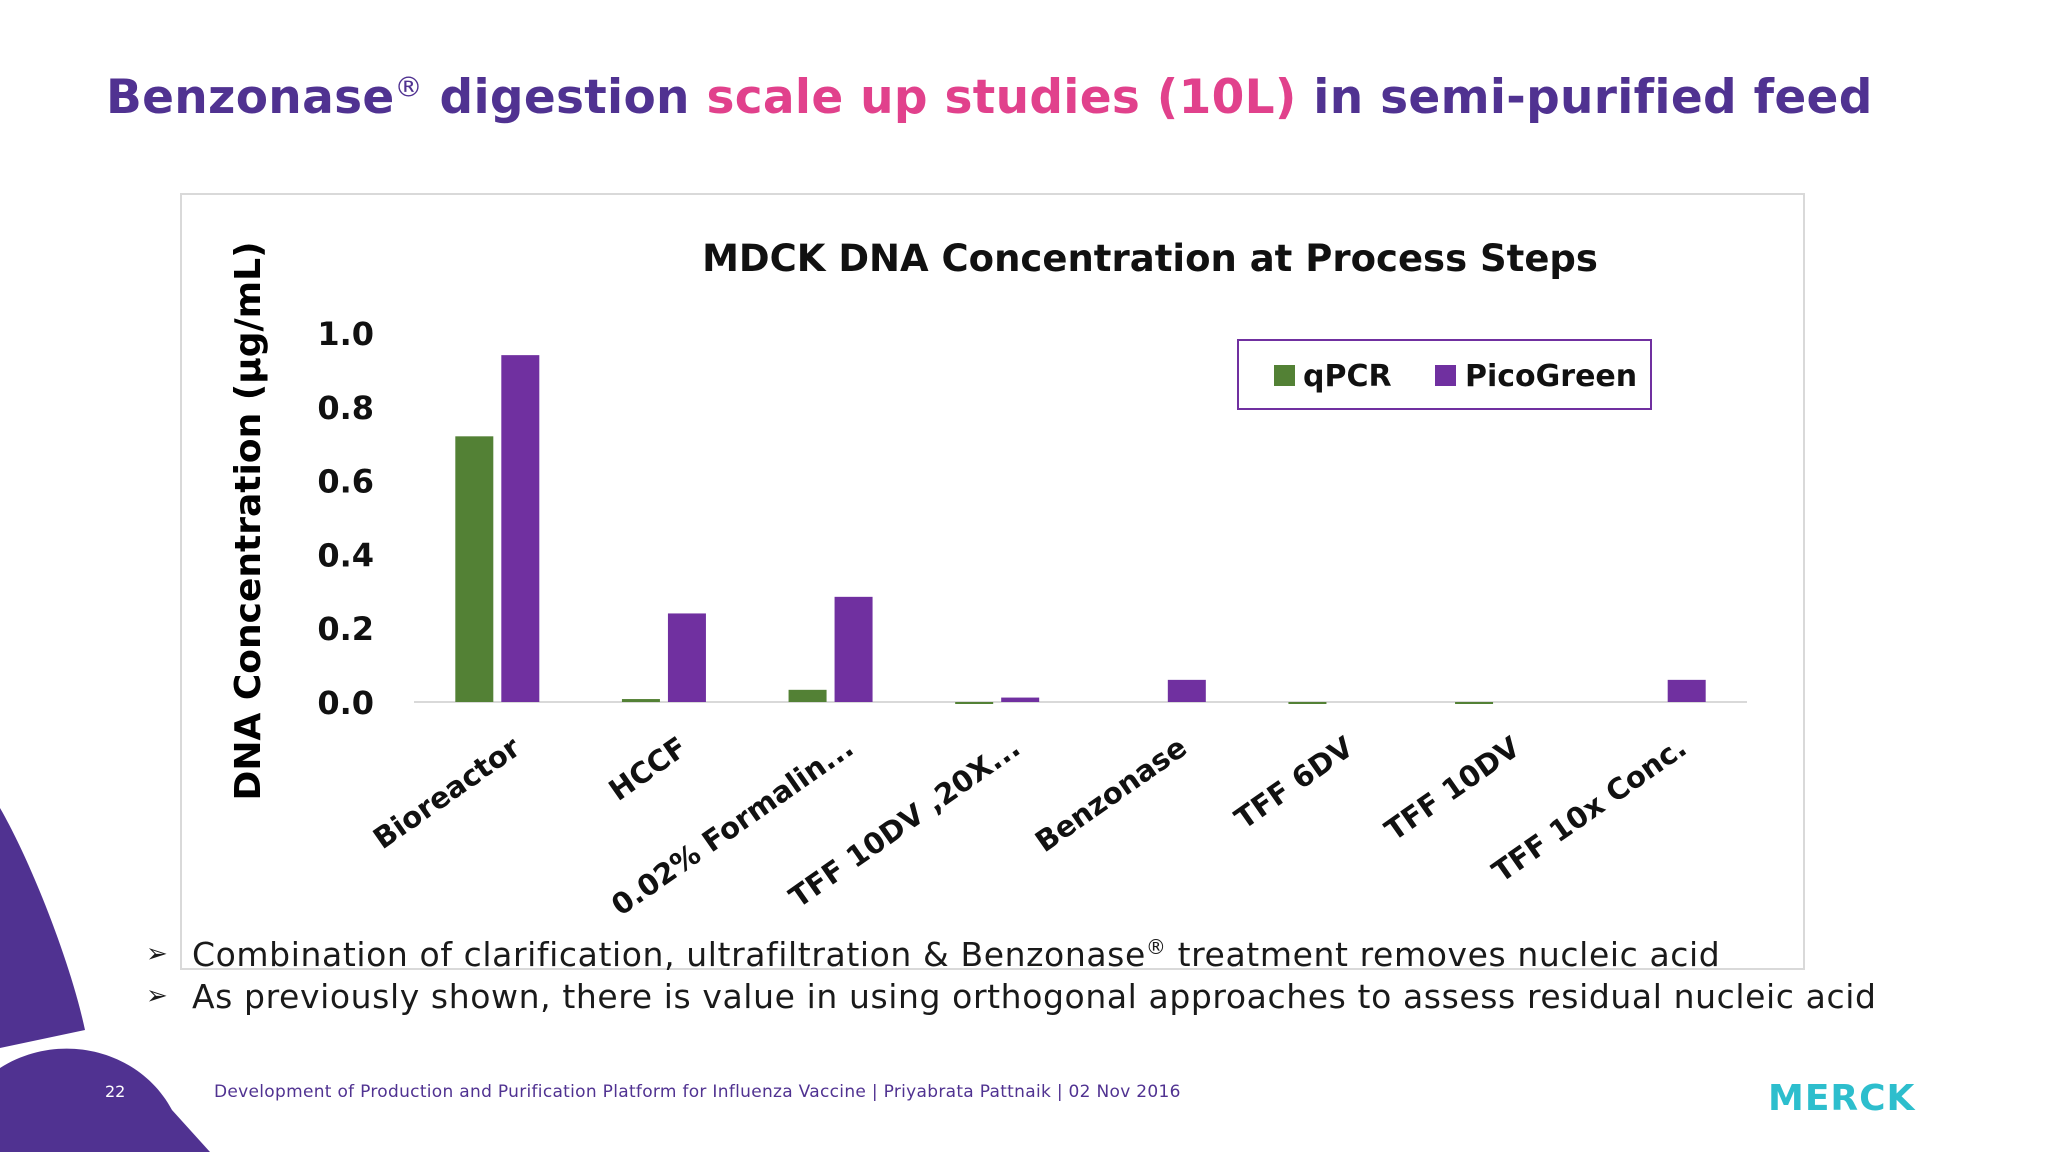 This screenshot has width=2048, height=1152. What do you see at coordinates (250, 97) in the screenshot?
I see `title-part1: Benzonase` at bounding box center [250, 97].